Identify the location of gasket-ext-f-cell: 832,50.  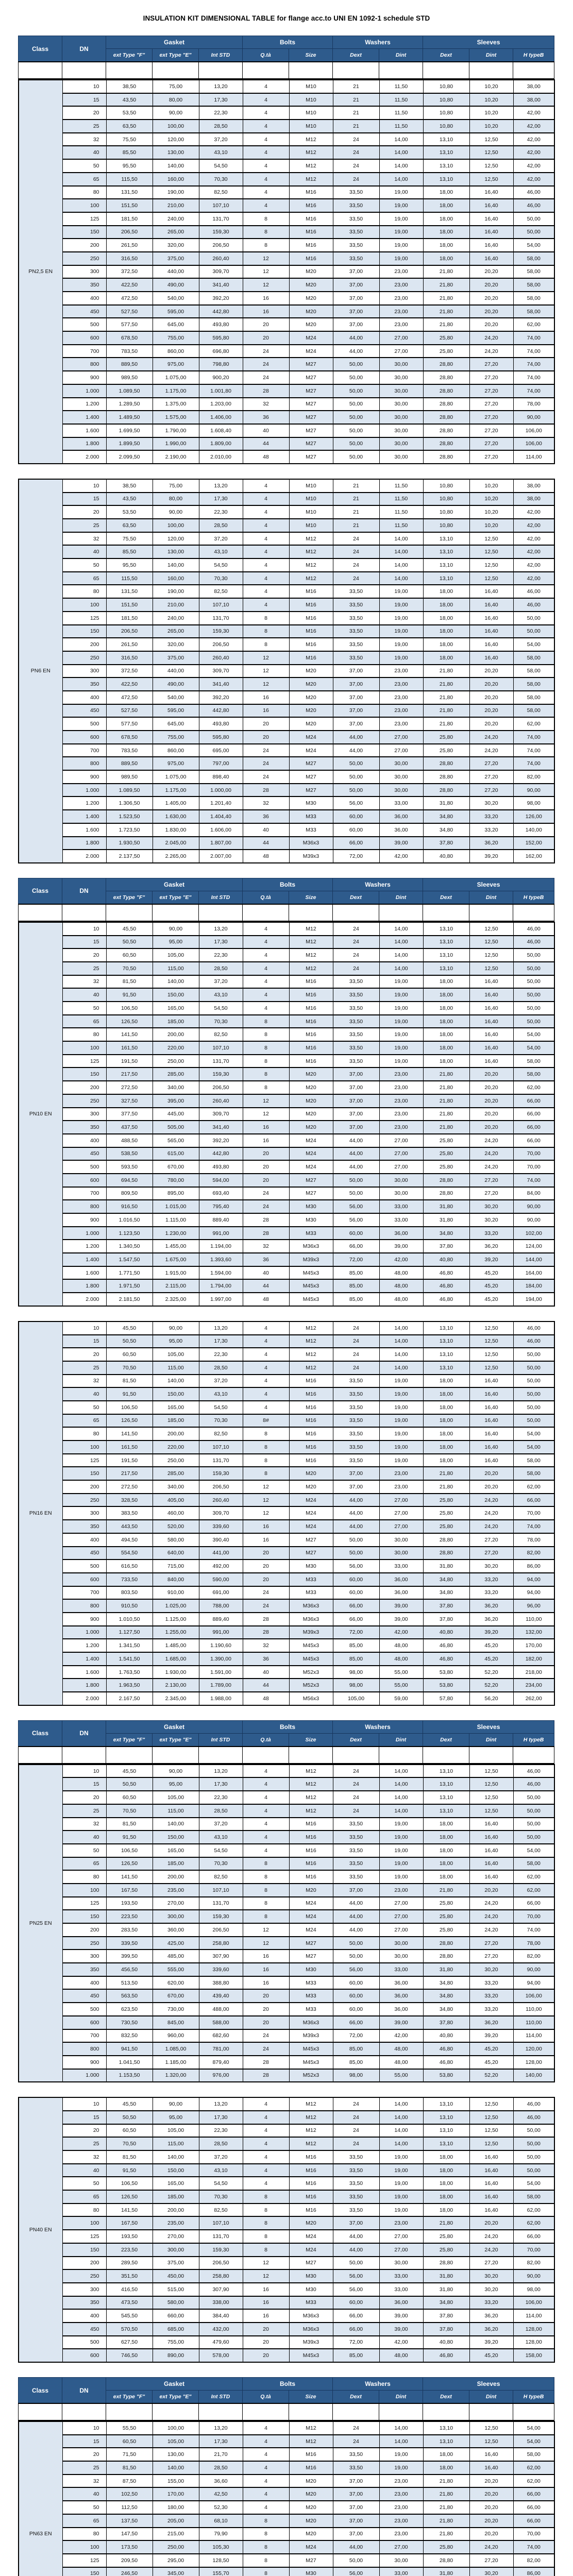
(129, 2035).